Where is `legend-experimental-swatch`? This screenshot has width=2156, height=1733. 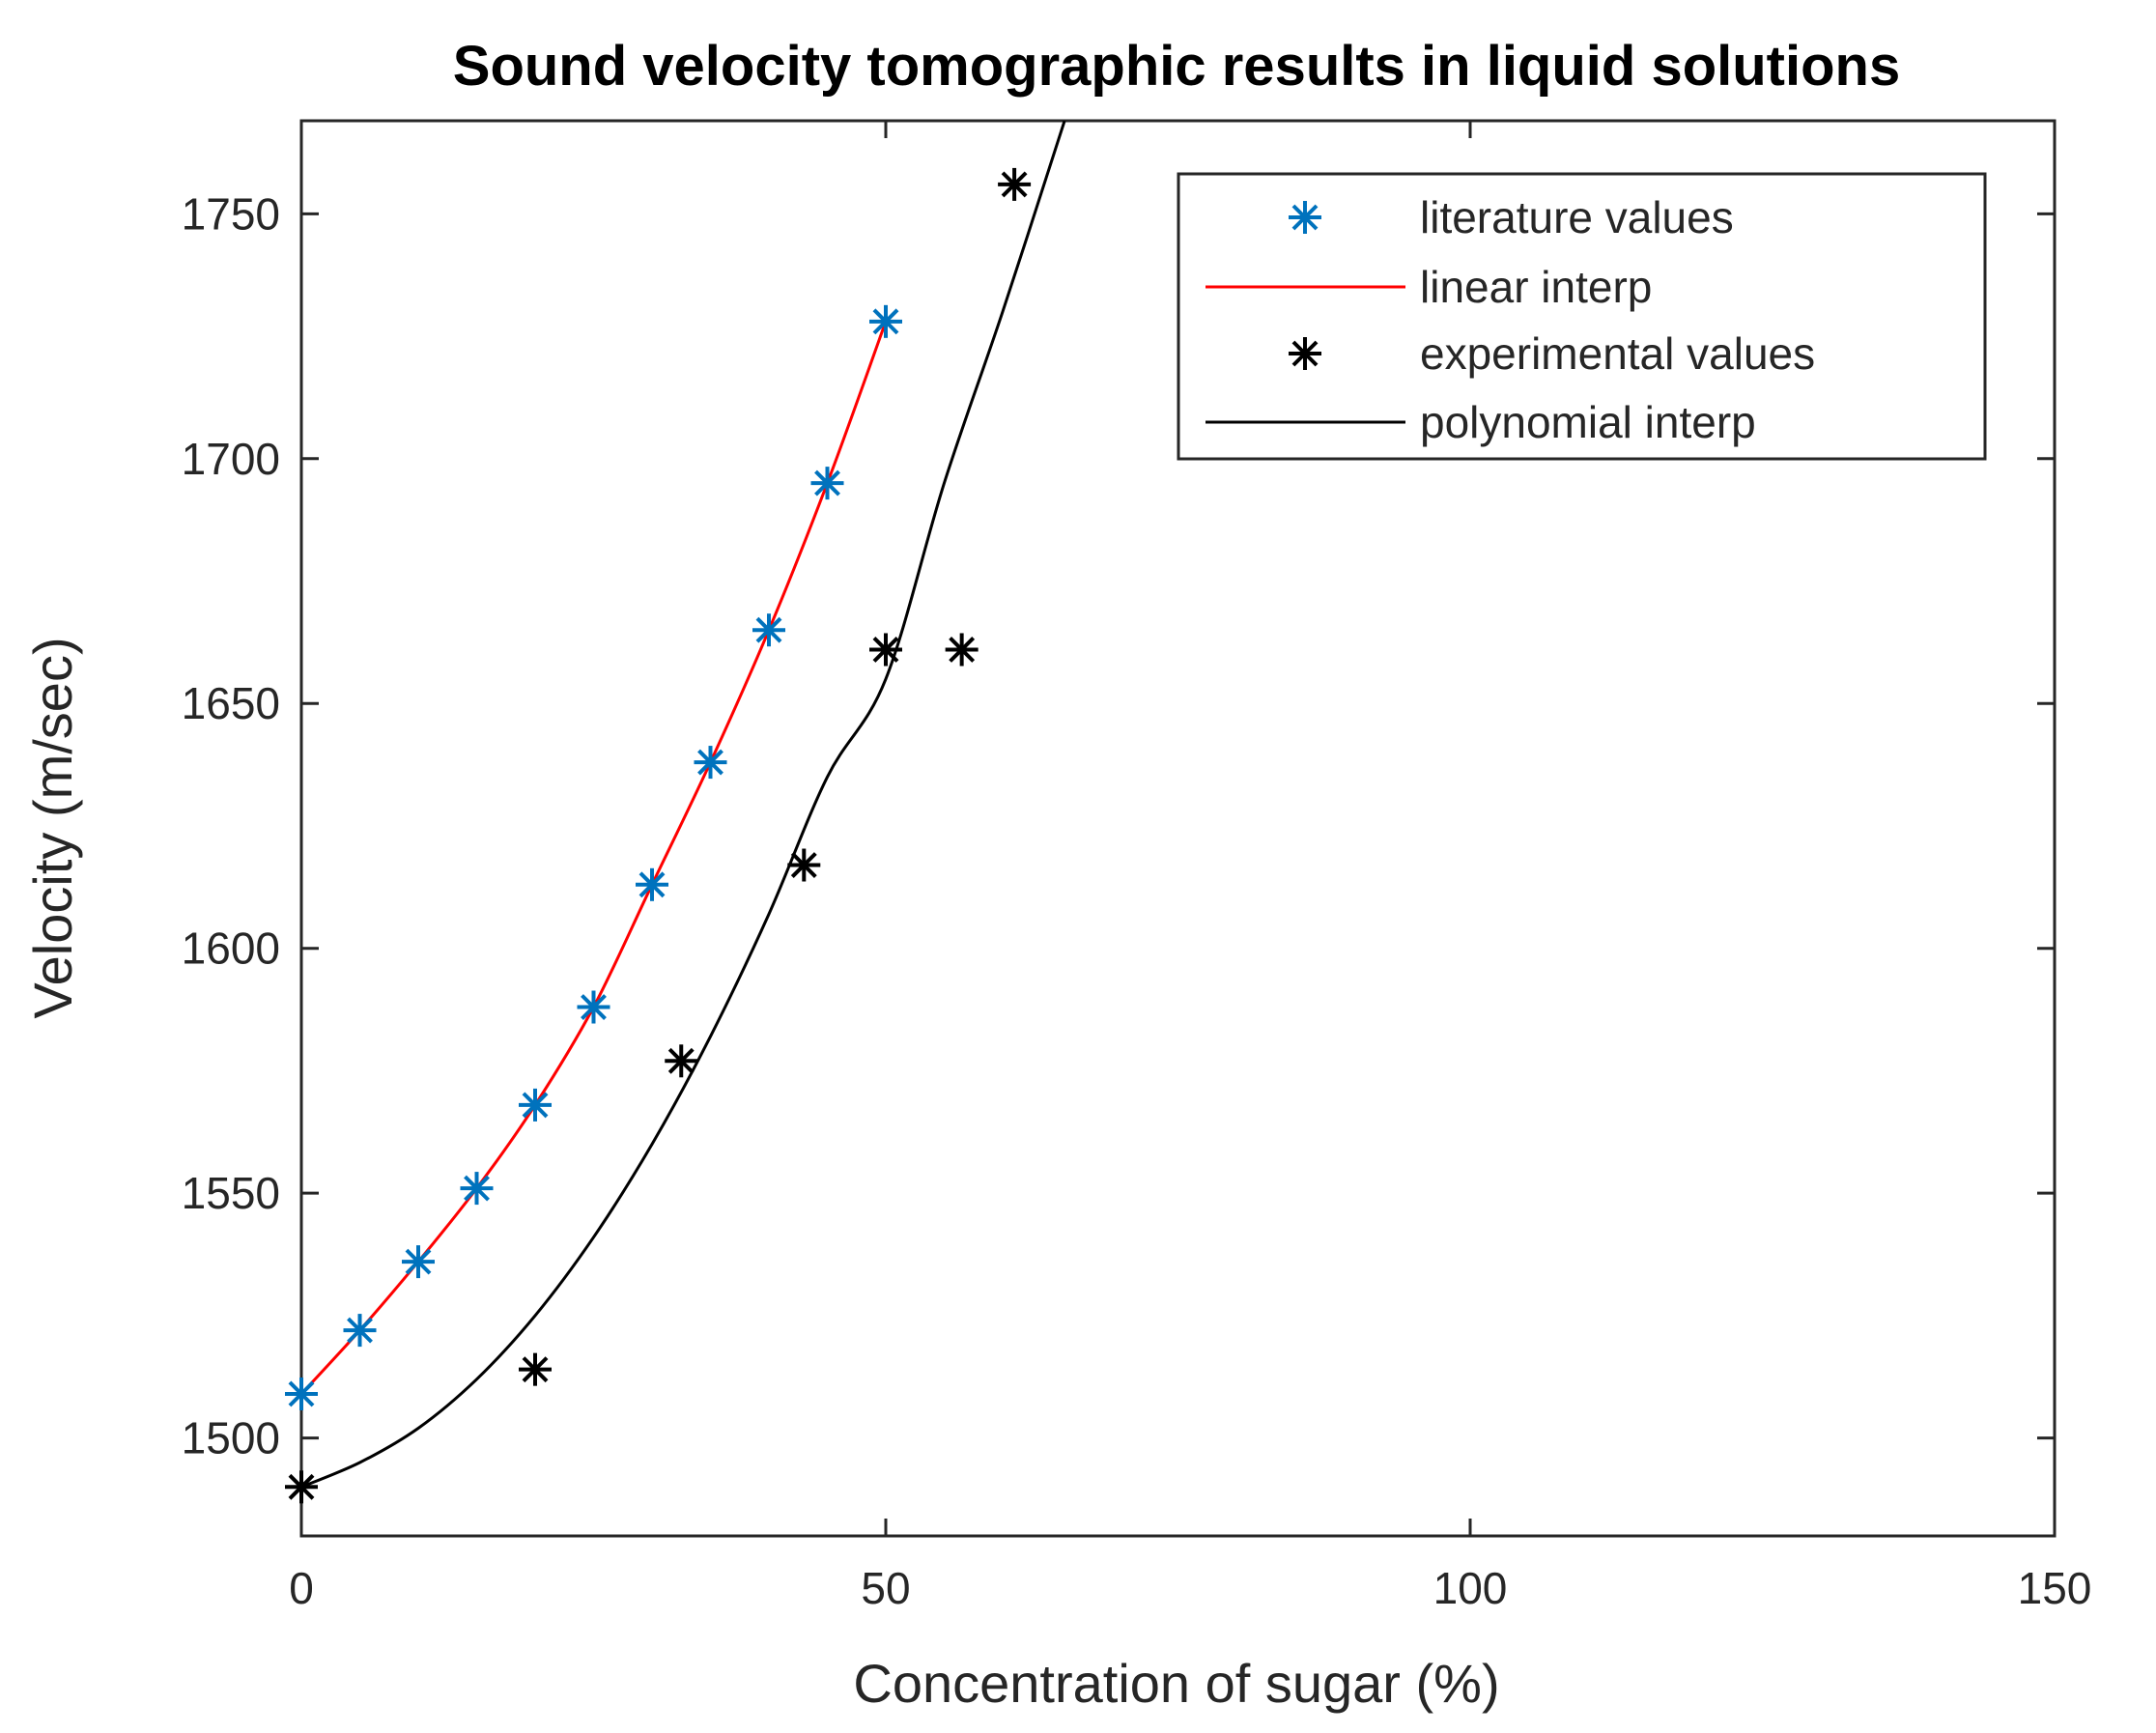 legend-experimental-swatch is located at coordinates (1305, 353).